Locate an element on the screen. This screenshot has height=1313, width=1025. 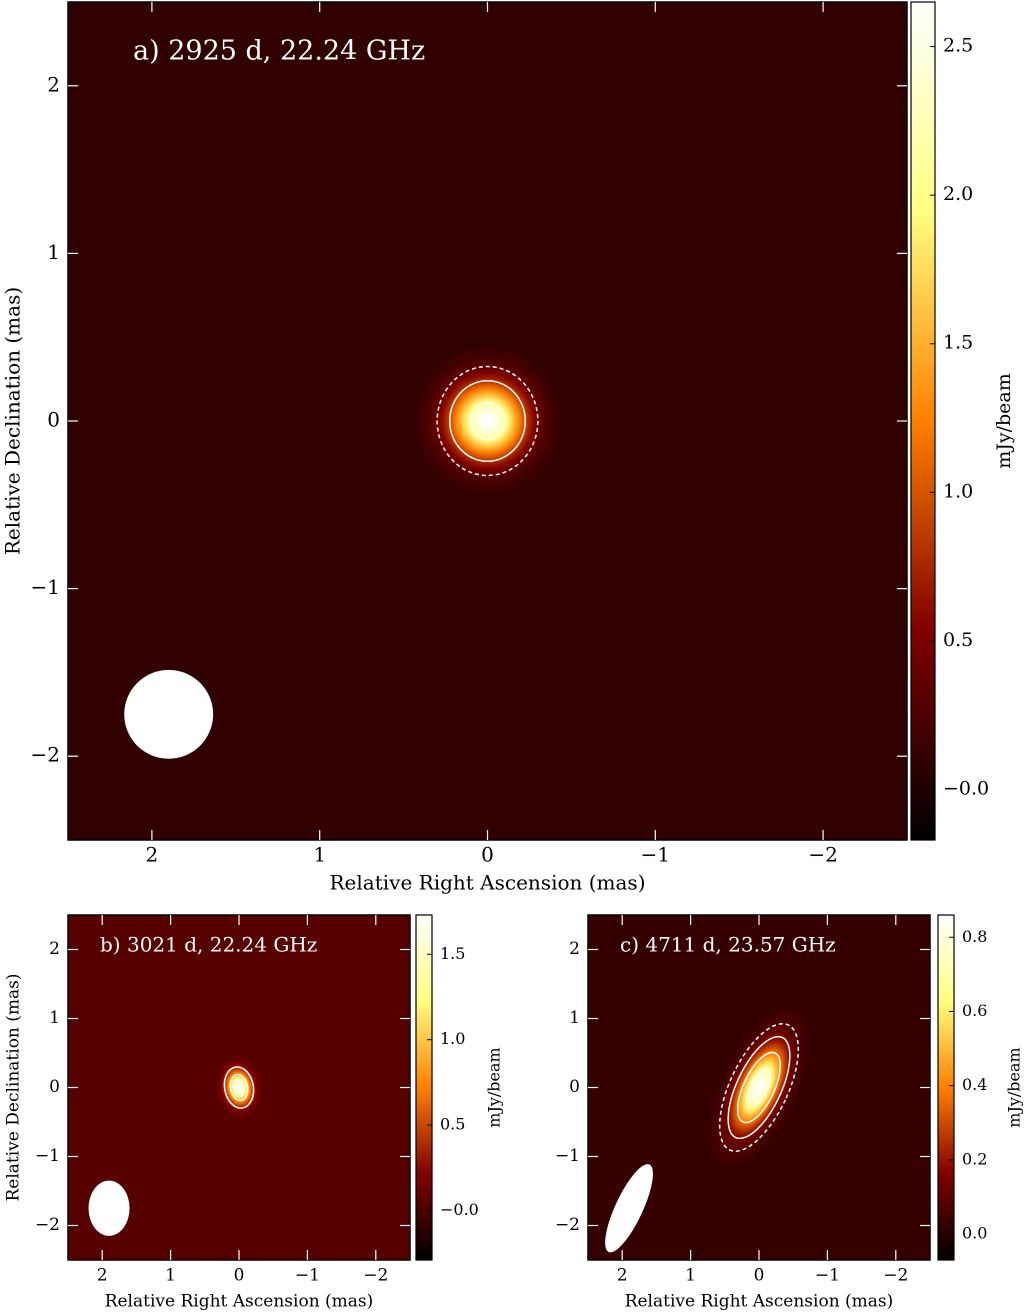
colorbar-tick-label: 2.0 is located at coordinates (958, 194).